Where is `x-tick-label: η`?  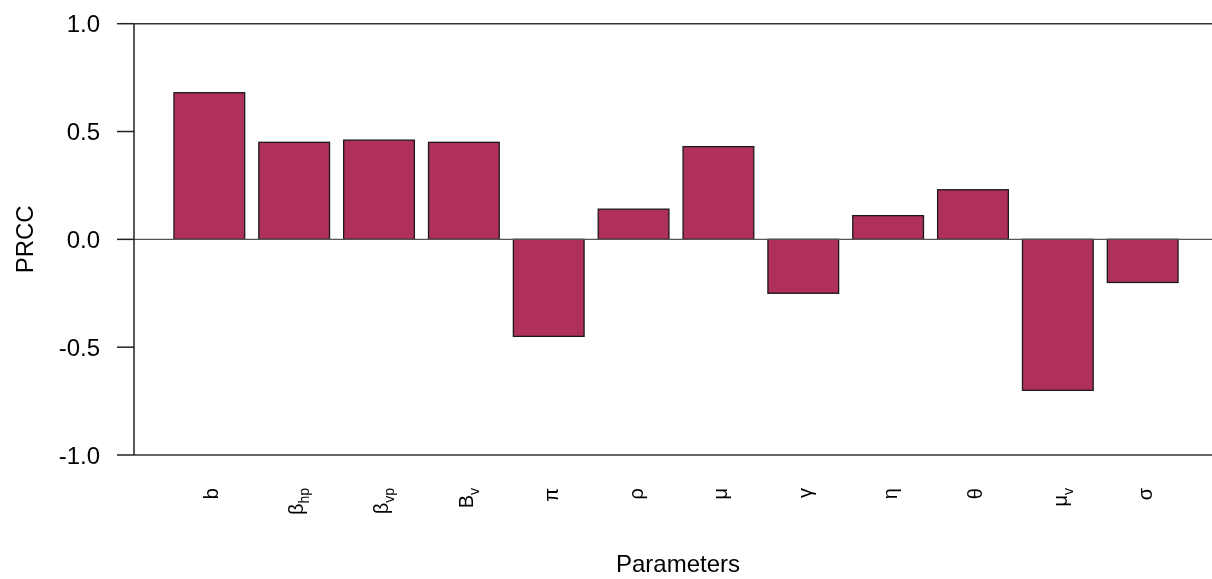
x-tick-label: η is located at coordinates (890, 494).